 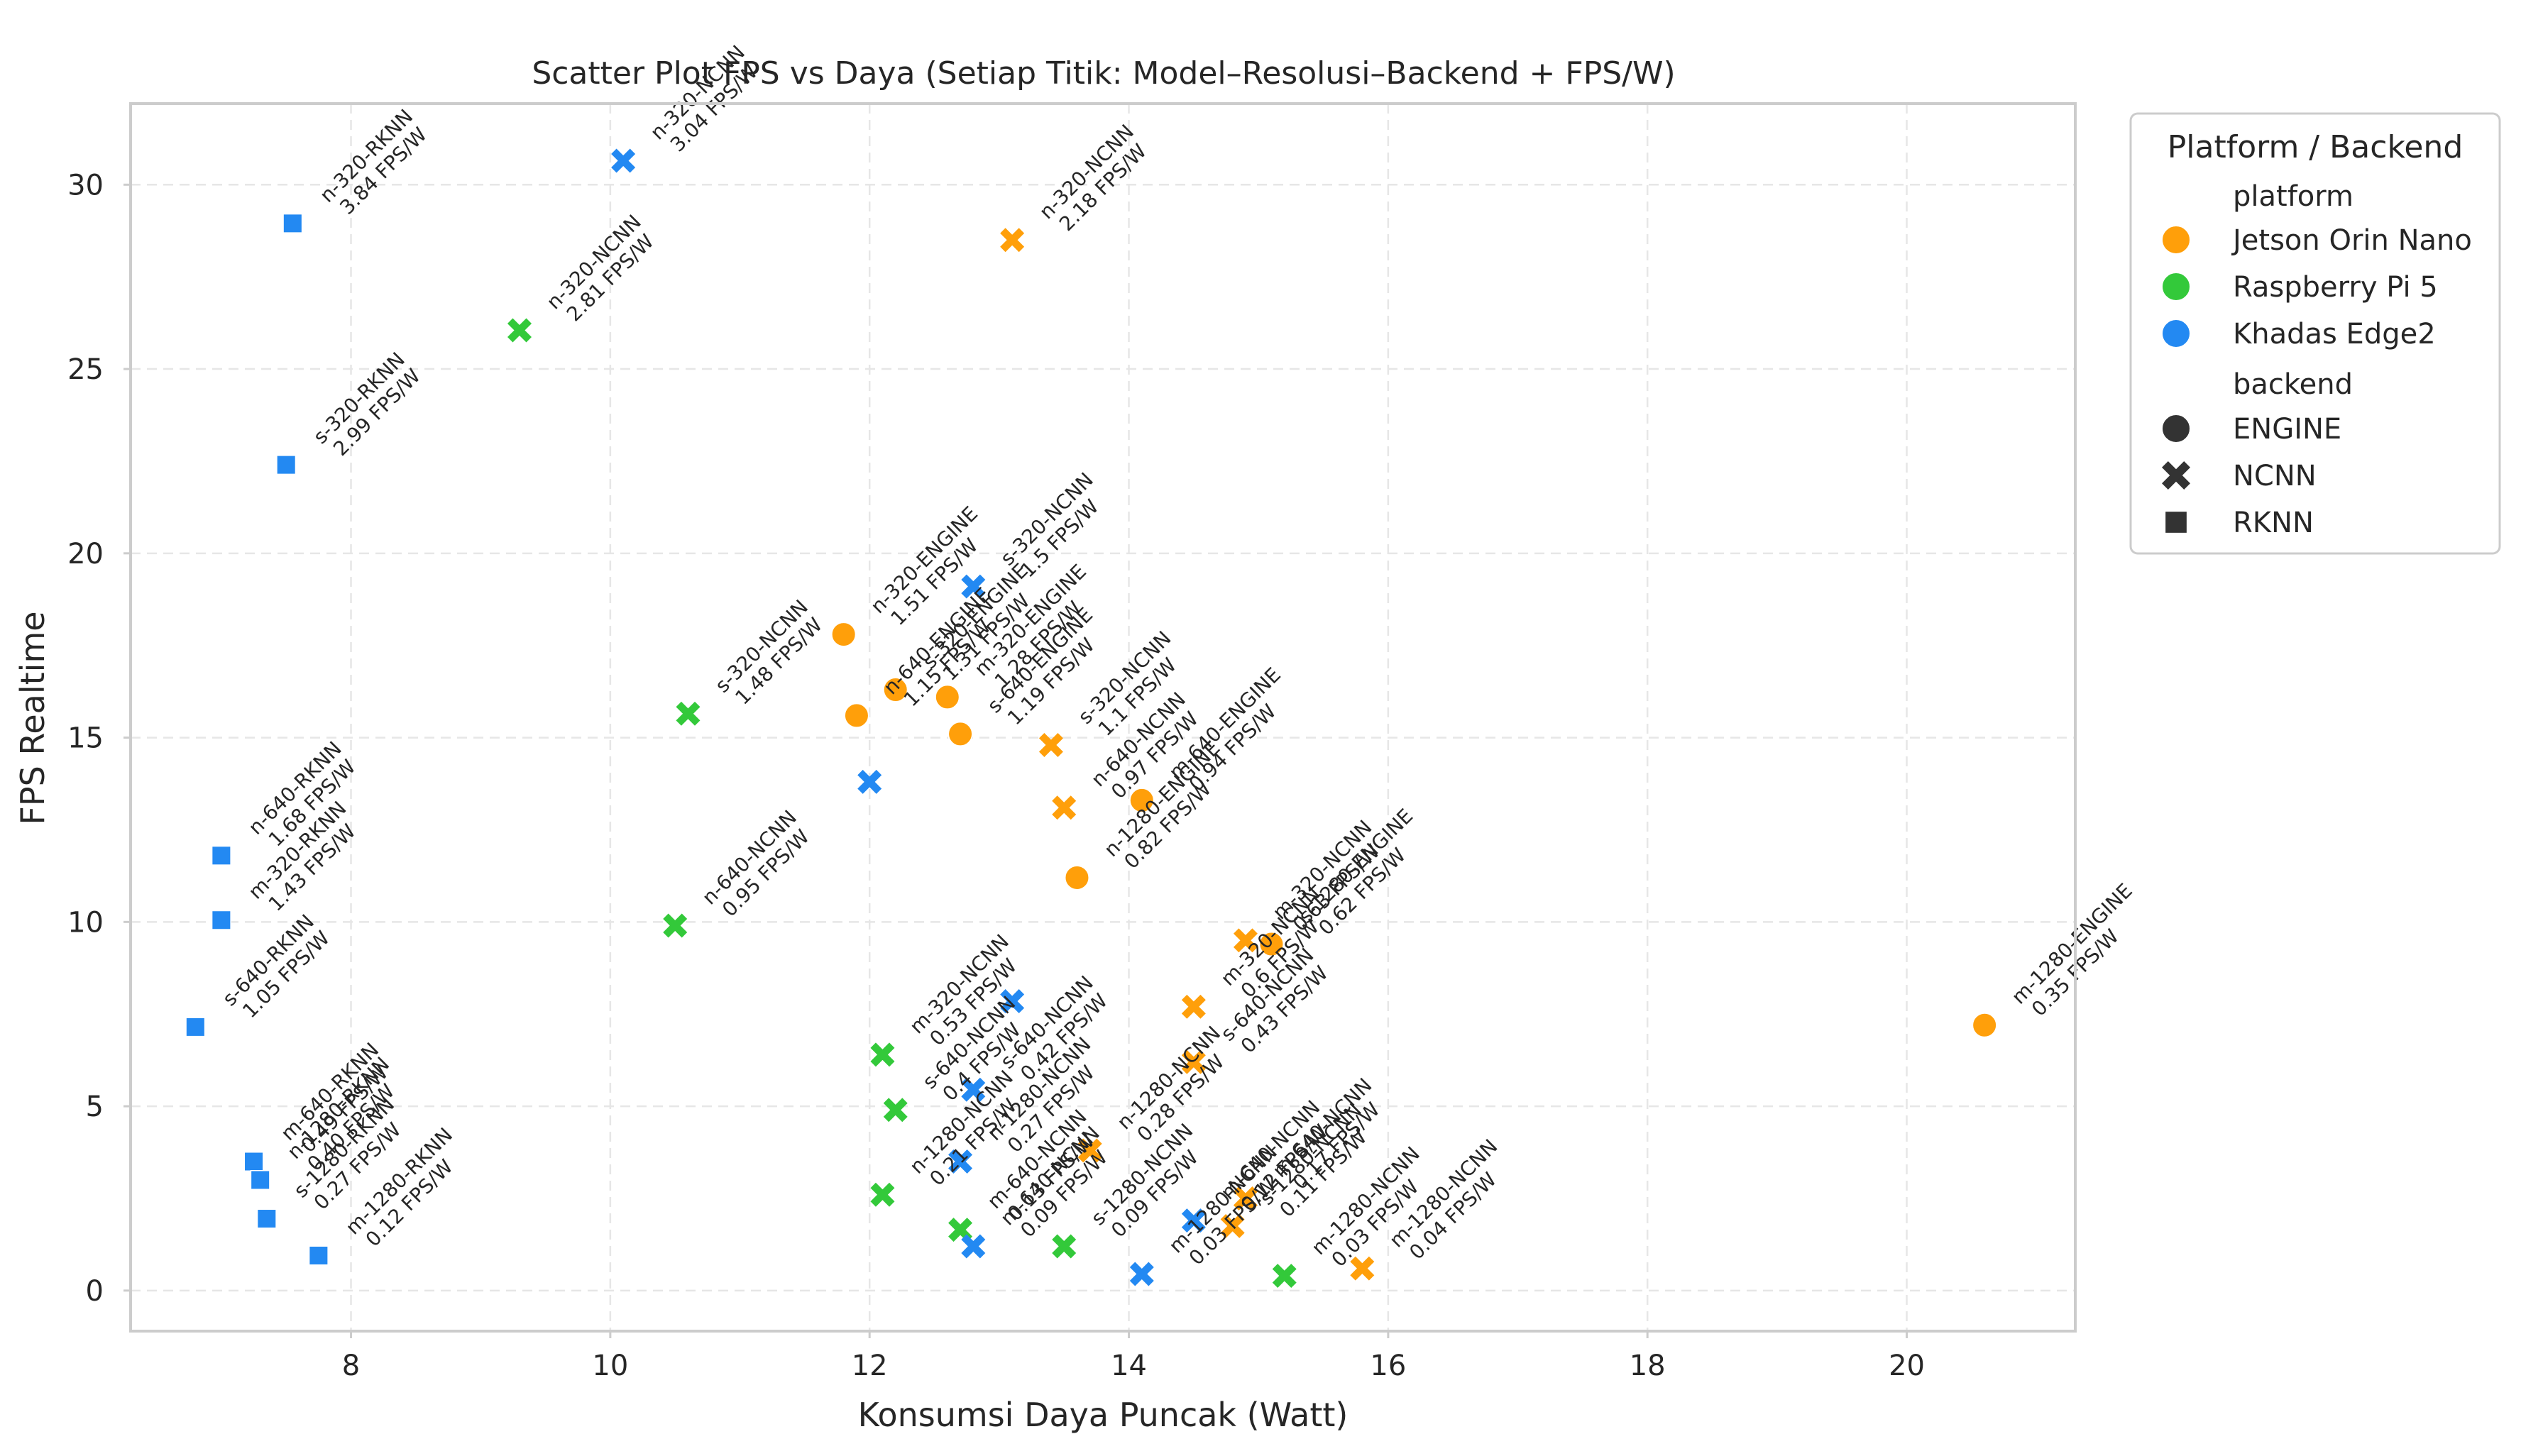 What do you see at coordinates (1129, 1366) in the screenshot?
I see `x-tick-label: 14` at bounding box center [1129, 1366].